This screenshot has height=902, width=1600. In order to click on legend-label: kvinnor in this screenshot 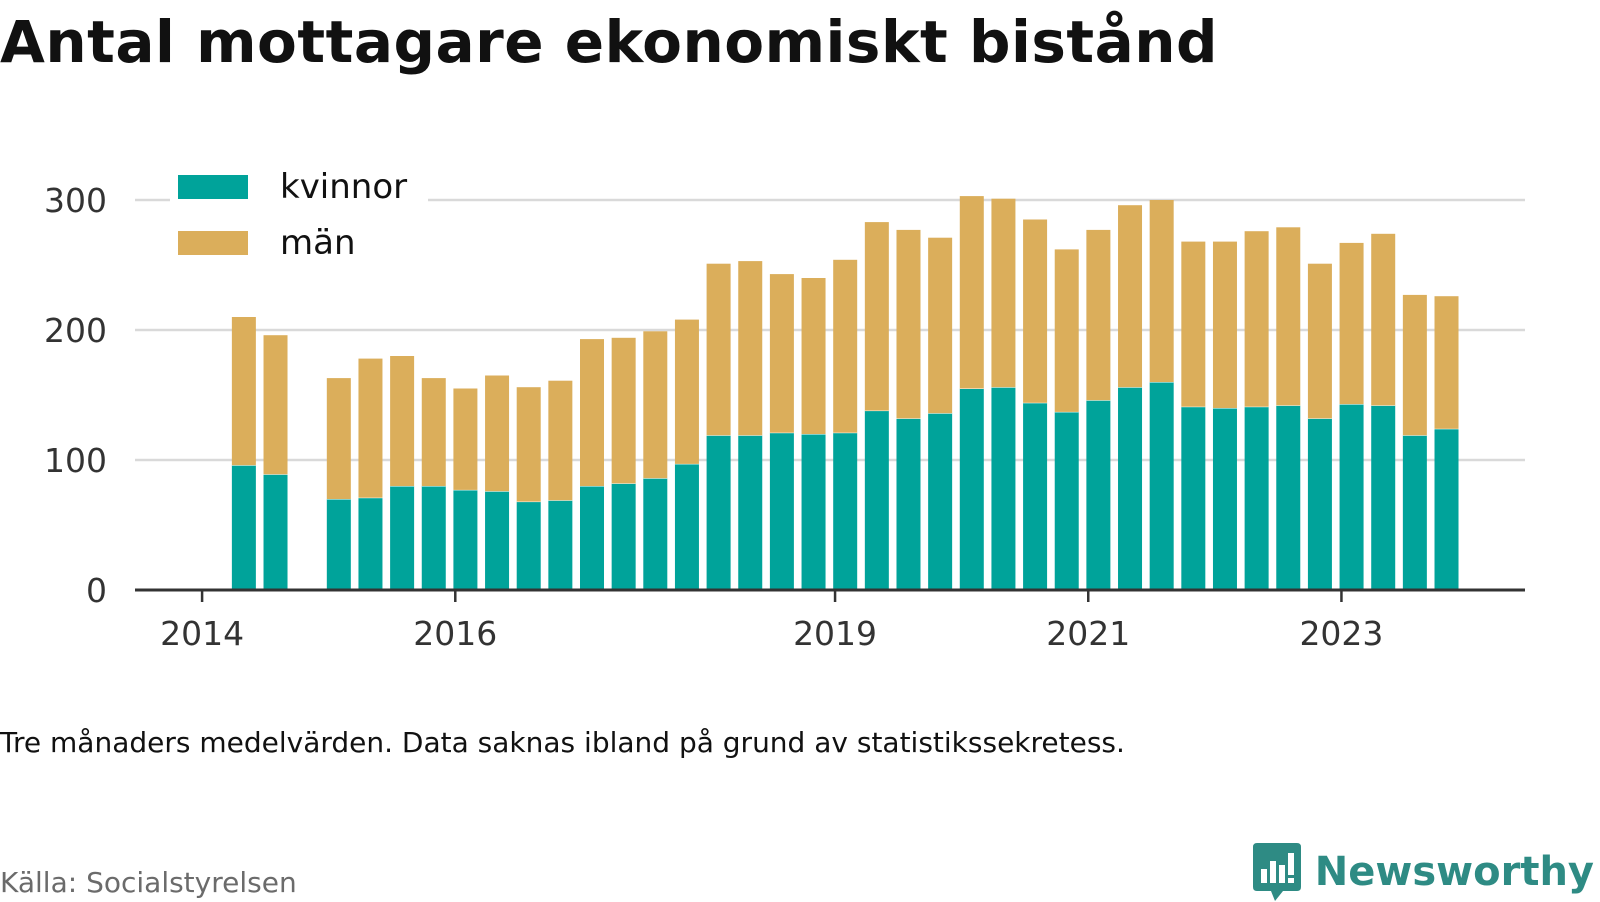, I will do `click(343, 187)`.